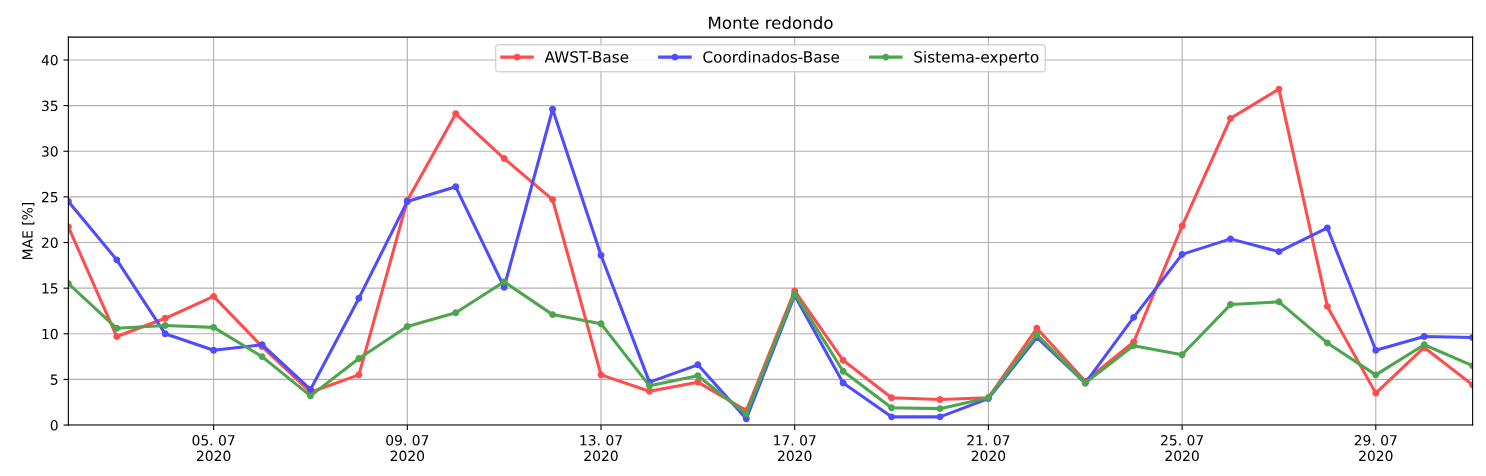 This screenshot has width=1486, height=476. What do you see at coordinates (1375, 448) in the screenshot?
I see `x-tick-label: 29. 07 2020` at bounding box center [1375, 448].